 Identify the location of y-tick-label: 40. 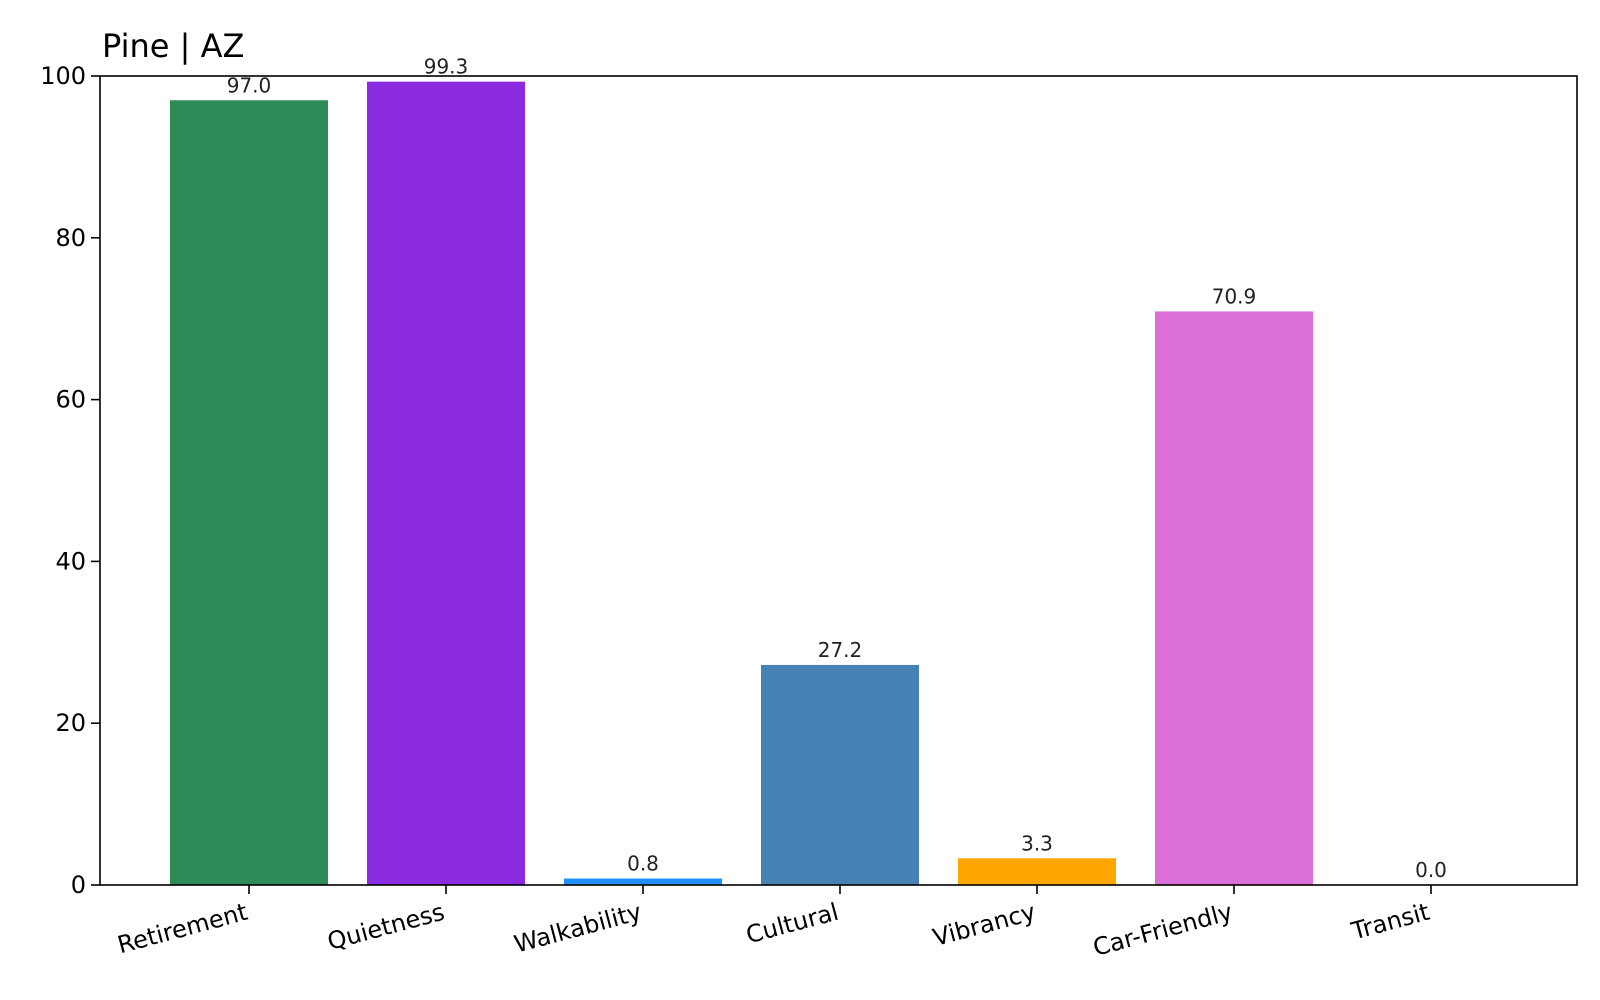
(70, 561).